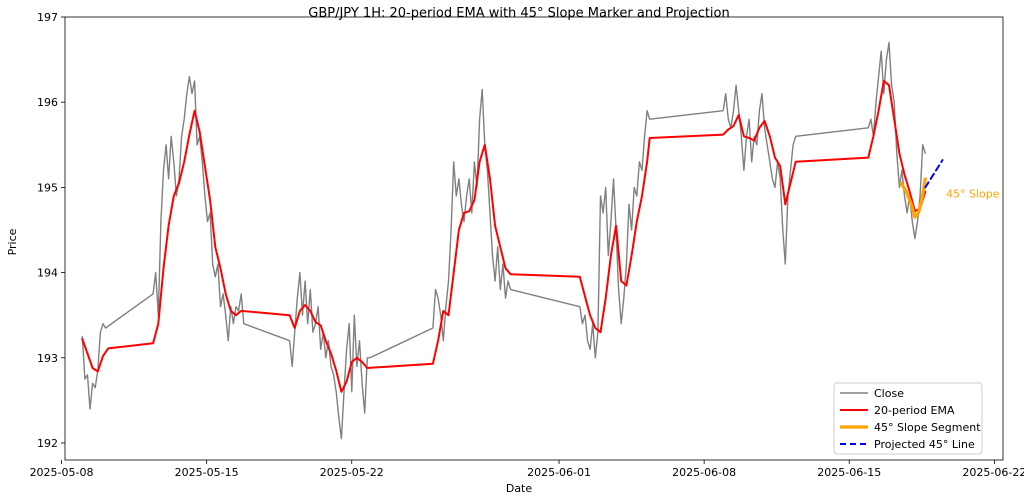 The image size is (1024, 496). What do you see at coordinates (704, 472) in the screenshot?
I see `x-tick-label: 2025-06-08` at bounding box center [704, 472].